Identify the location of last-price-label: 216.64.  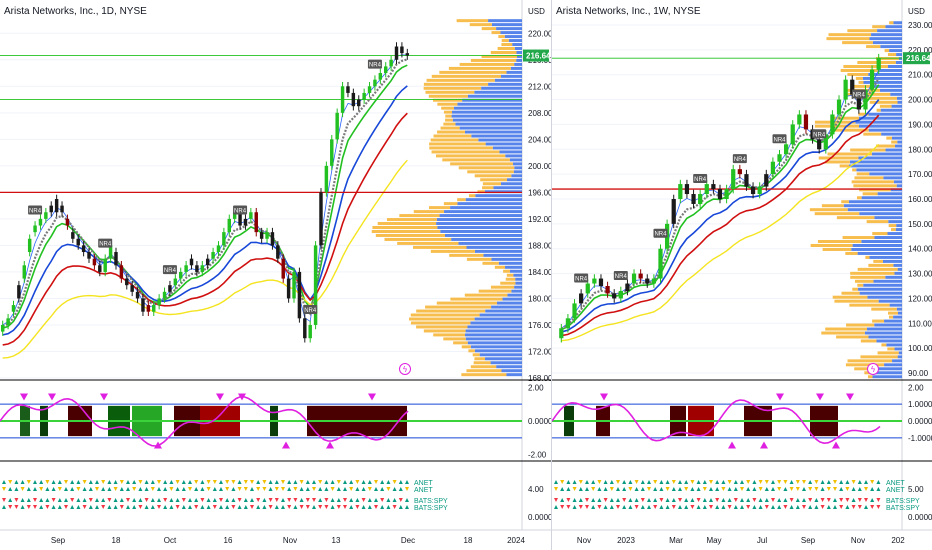
(538, 56).